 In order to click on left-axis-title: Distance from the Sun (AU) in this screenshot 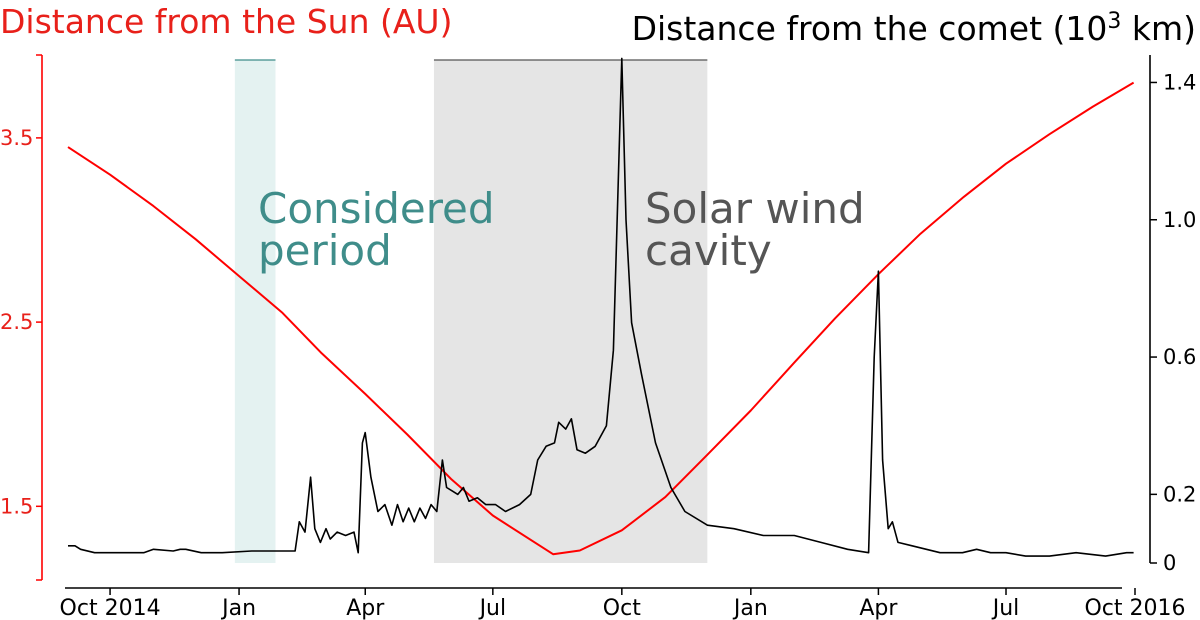, I will do `click(226, 21)`.